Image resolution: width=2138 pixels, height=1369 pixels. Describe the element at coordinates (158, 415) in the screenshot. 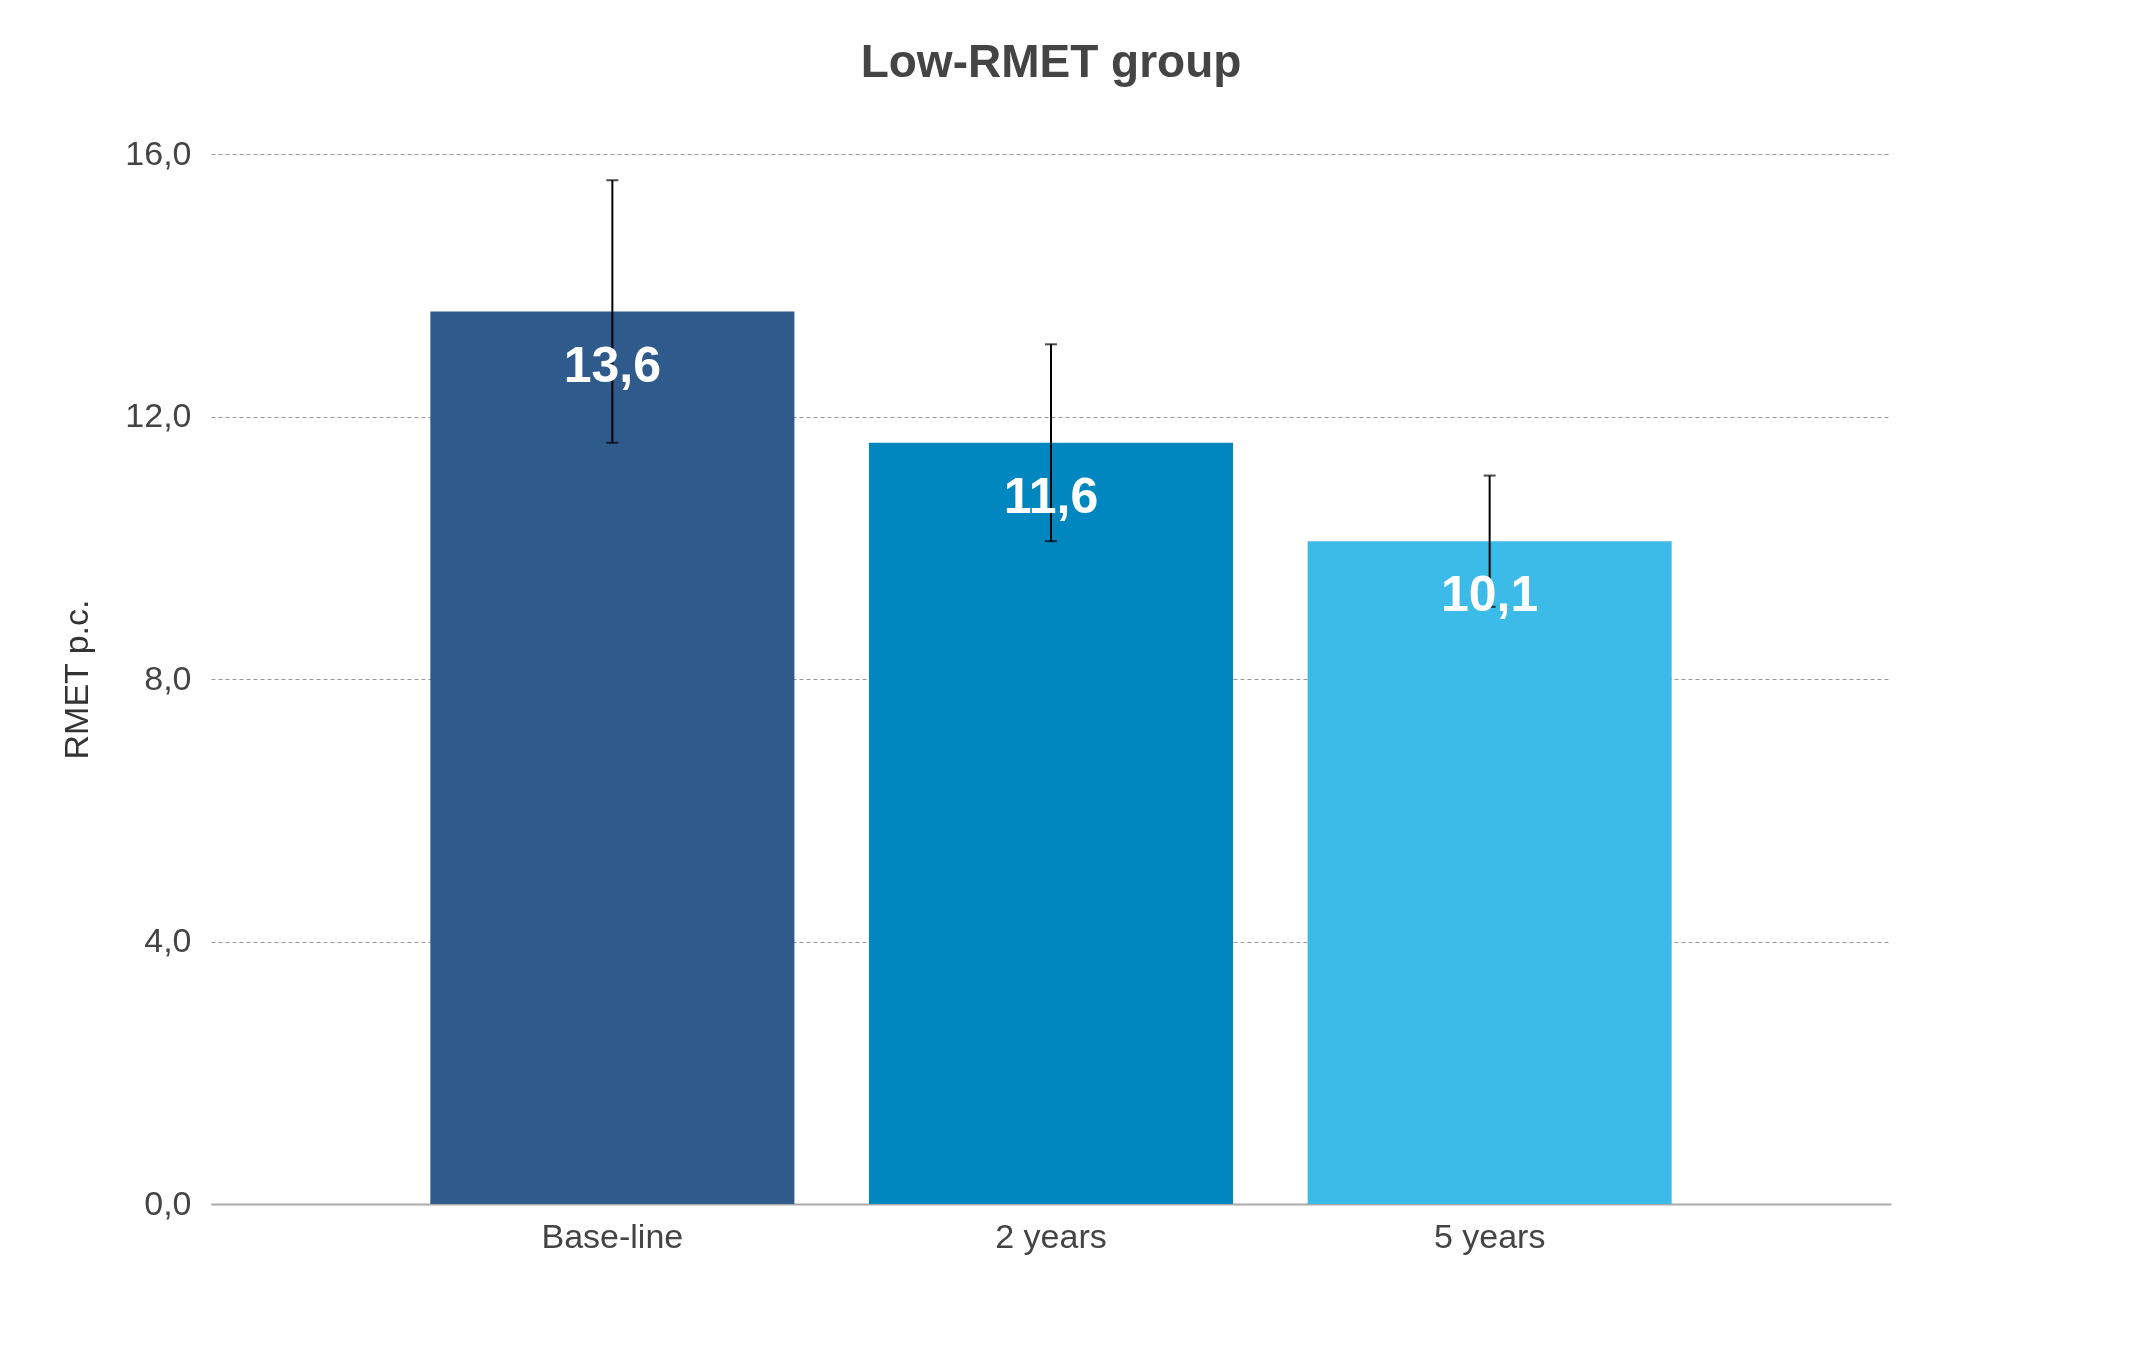

I see `y-tick-label: 12,0` at that location.